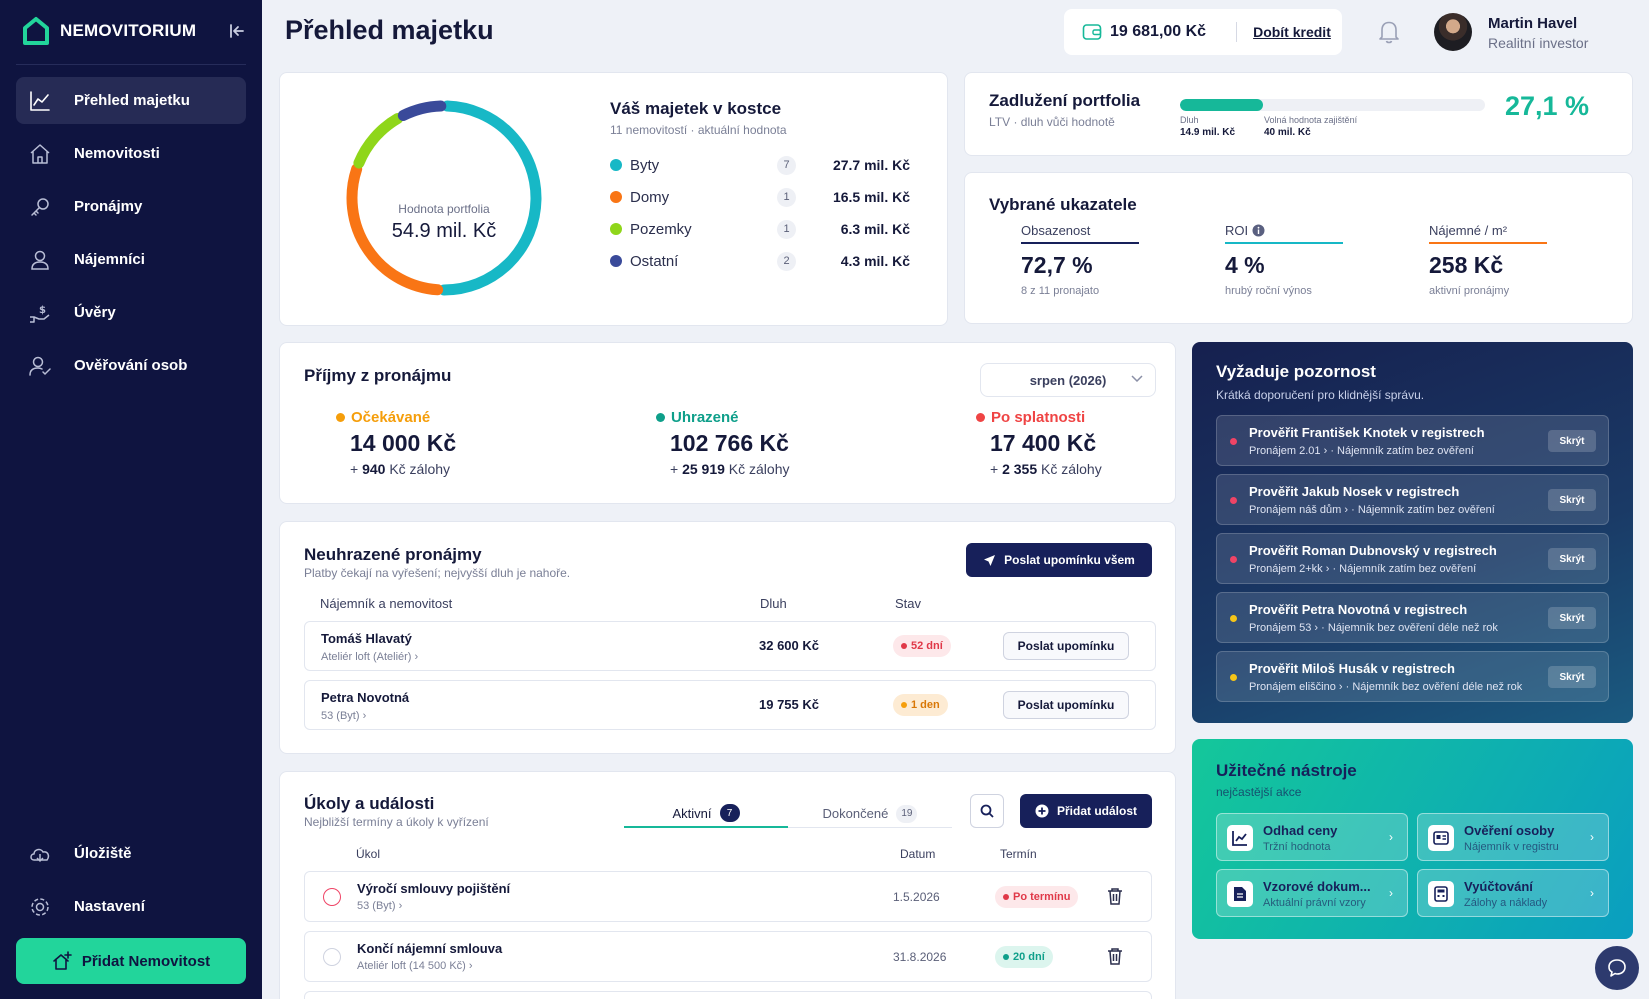 This screenshot has height=999, width=1649. What do you see at coordinates (368, 854) in the screenshot?
I see `column-header-task: Úkol` at bounding box center [368, 854].